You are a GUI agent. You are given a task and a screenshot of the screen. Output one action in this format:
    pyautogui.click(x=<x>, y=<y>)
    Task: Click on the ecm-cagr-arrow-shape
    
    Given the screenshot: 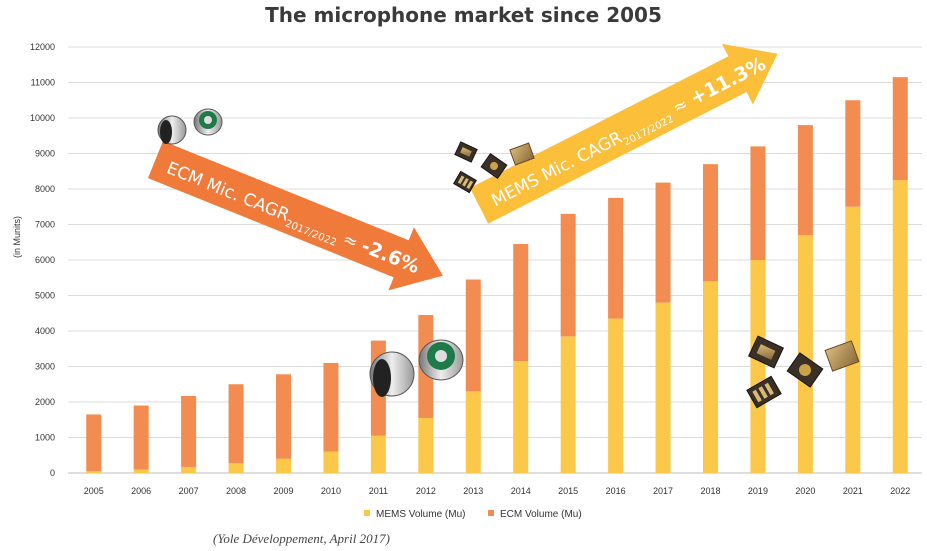 What is the action you would take?
    pyautogui.click(x=295, y=216)
    